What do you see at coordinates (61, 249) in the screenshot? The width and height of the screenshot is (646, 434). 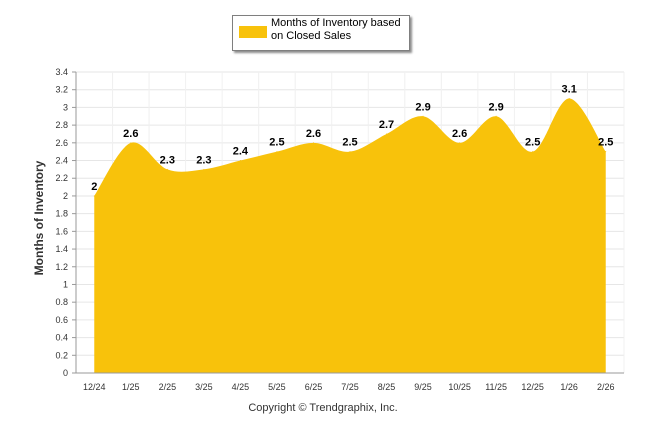 I see `y-tick-label: 1.4` at bounding box center [61, 249].